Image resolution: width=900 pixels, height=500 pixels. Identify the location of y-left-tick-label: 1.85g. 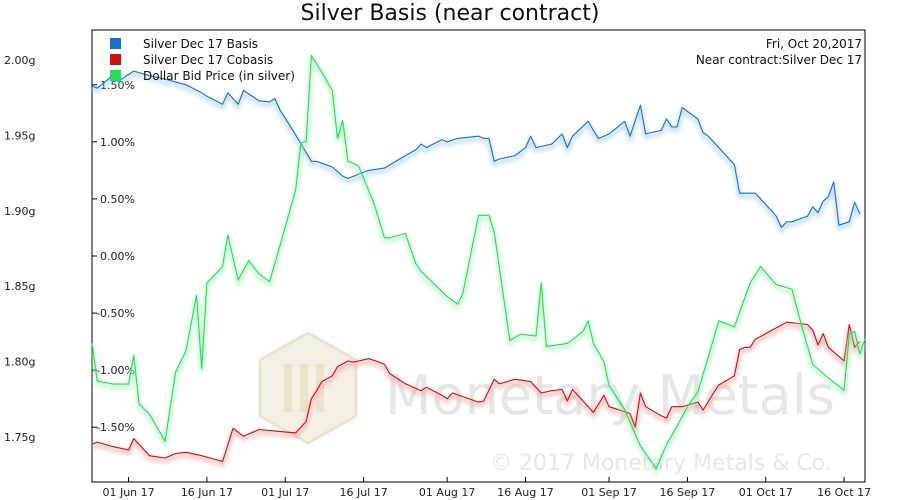
(19, 286).